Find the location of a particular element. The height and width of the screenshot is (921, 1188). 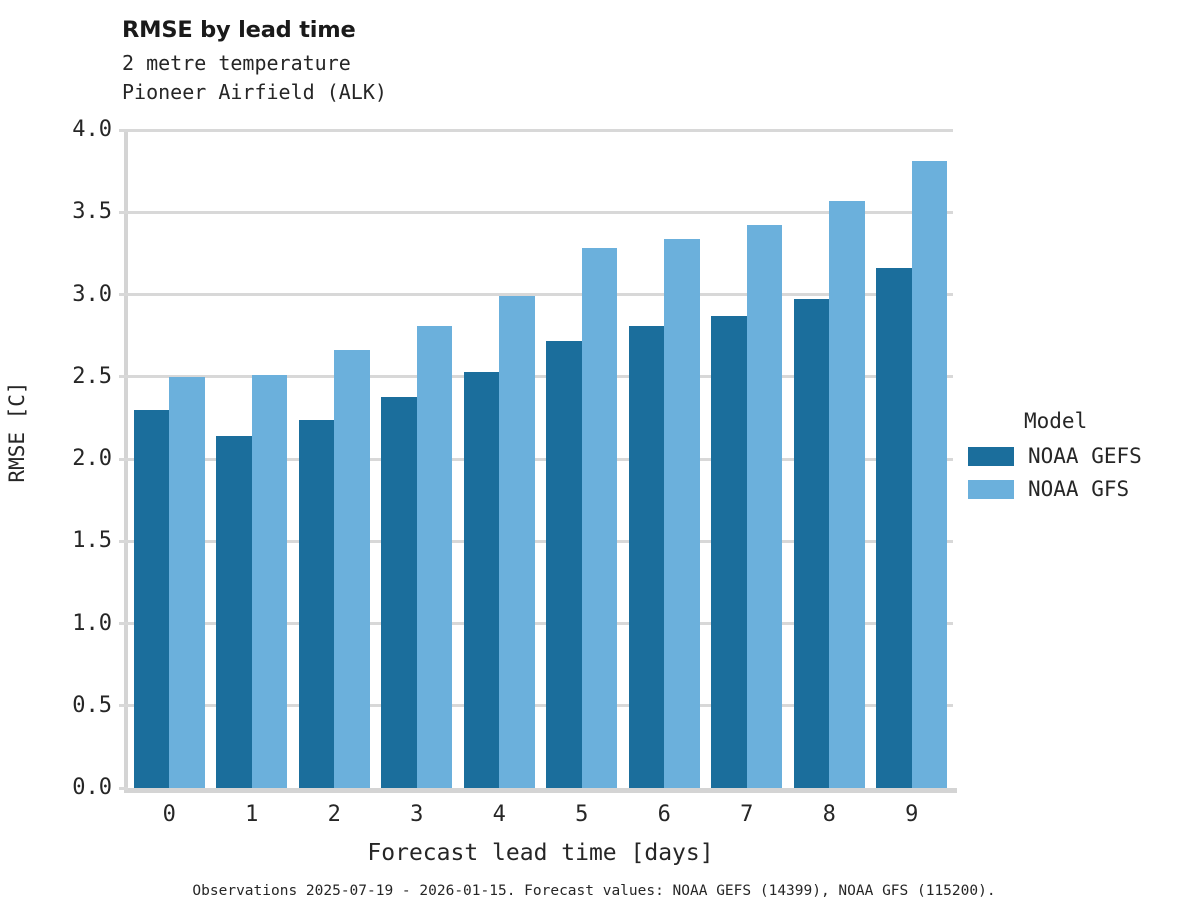

chart-subtitle-variable: 2 metre temperature is located at coordinates (236, 63).